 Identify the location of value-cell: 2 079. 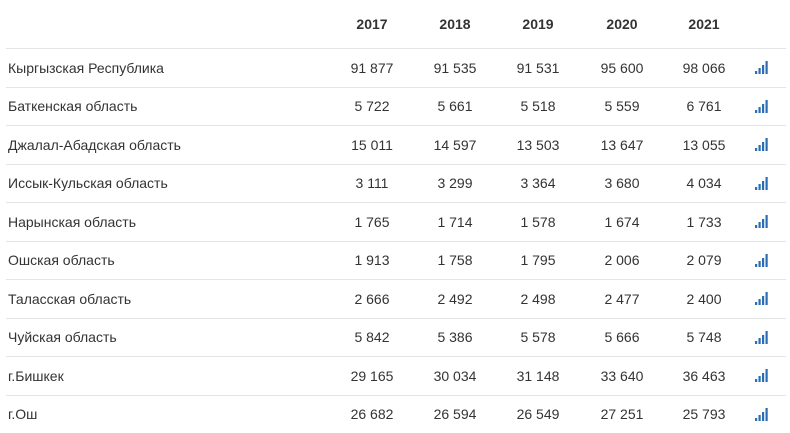
(704, 261).